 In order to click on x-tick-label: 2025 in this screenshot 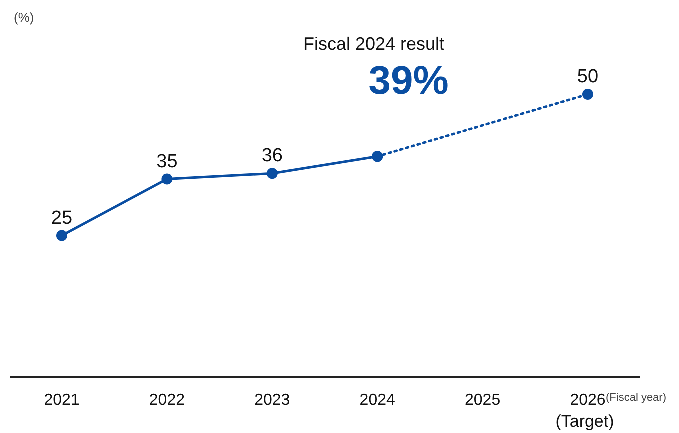, I will do `click(483, 400)`.